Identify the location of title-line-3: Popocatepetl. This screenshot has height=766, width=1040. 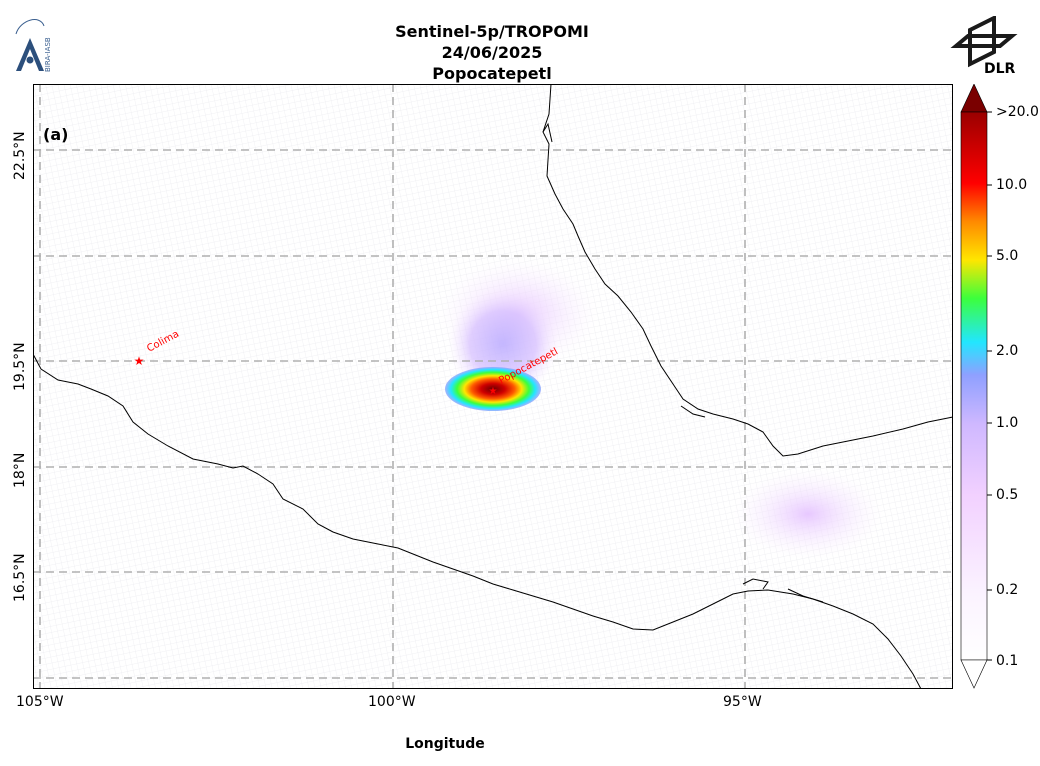
(492, 73).